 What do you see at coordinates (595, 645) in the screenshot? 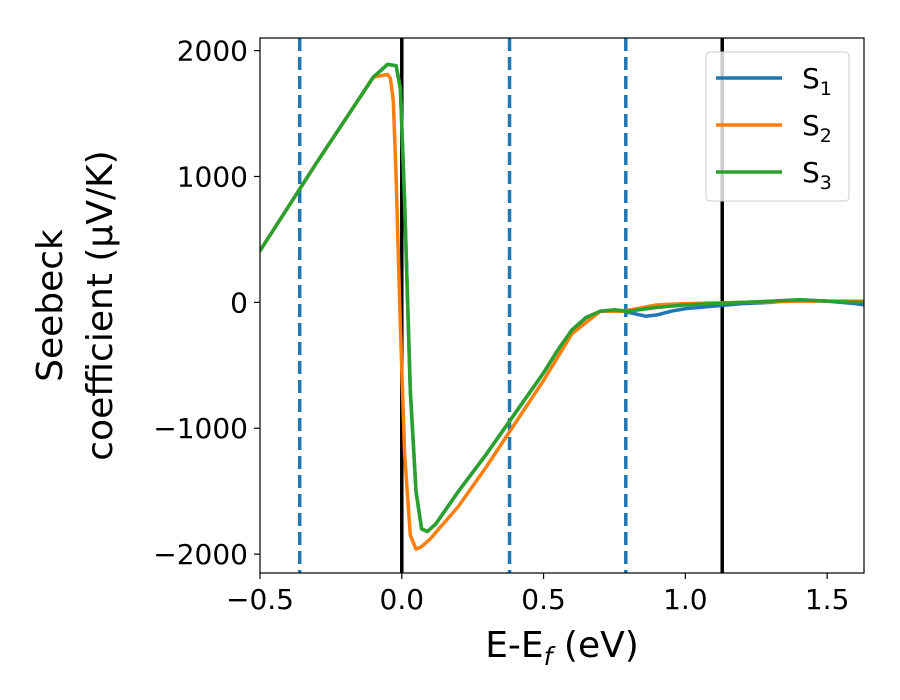
I see `x-axis-label-rest: (eV)` at bounding box center [595, 645].